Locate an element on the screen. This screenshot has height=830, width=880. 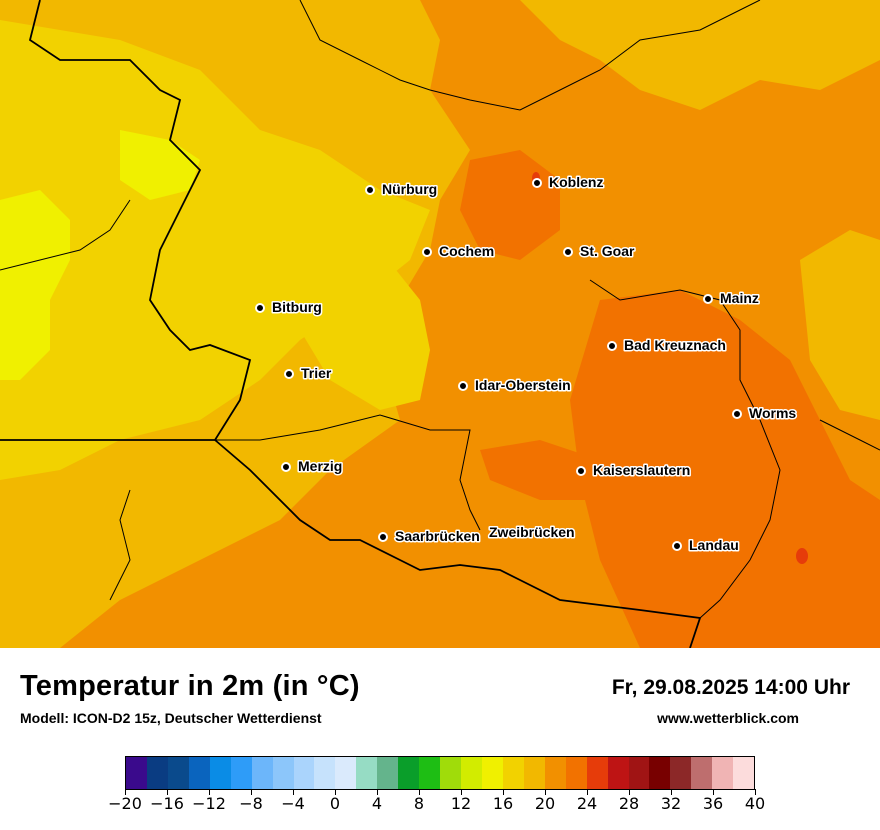
city-dot-worms is located at coordinates (737, 414).